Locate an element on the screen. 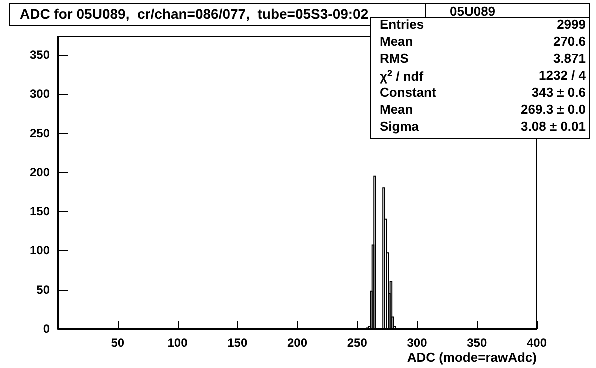 This screenshot has width=596, height=368. y-tick-label: 50 is located at coordinates (43, 289).